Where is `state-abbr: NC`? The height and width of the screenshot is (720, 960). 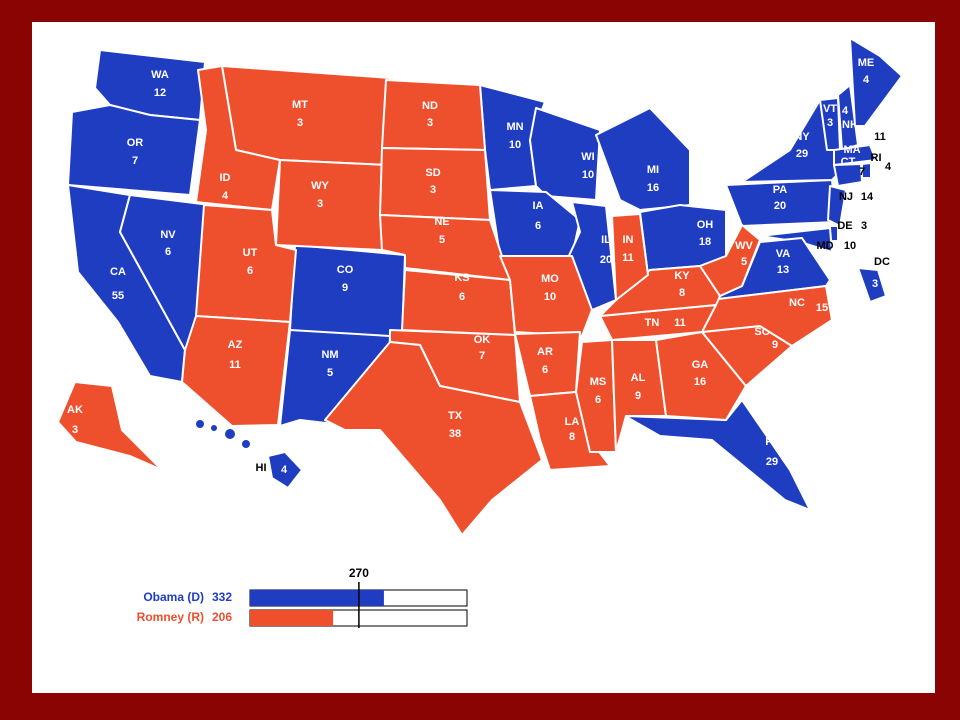
state-abbr: NC is located at coordinates (797, 303).